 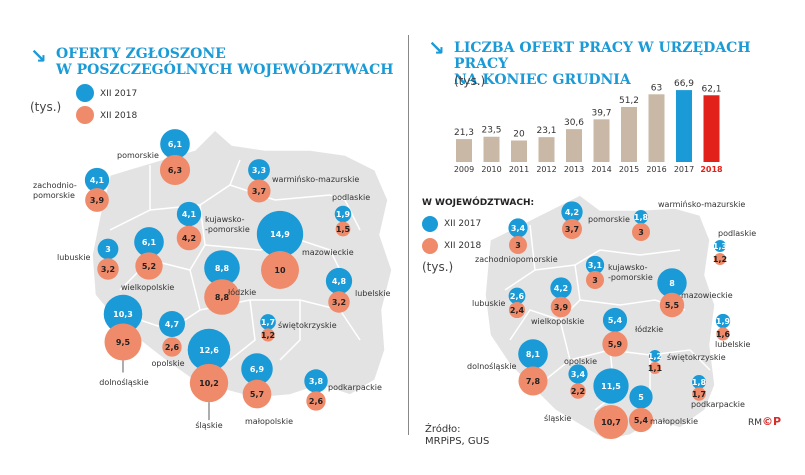 What do you see at coordinates (225, 219) in the screenshot?
I see `region-label-kujawsko-pomorskie: kujawsko-` at bounding box center [225, 219].